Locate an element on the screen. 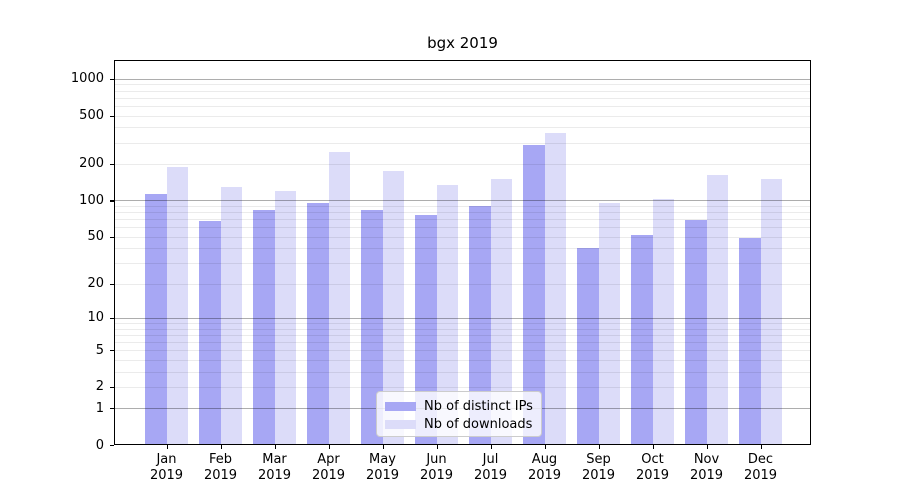  y-tick-label: 1000 is located at coordinates (87, 79).